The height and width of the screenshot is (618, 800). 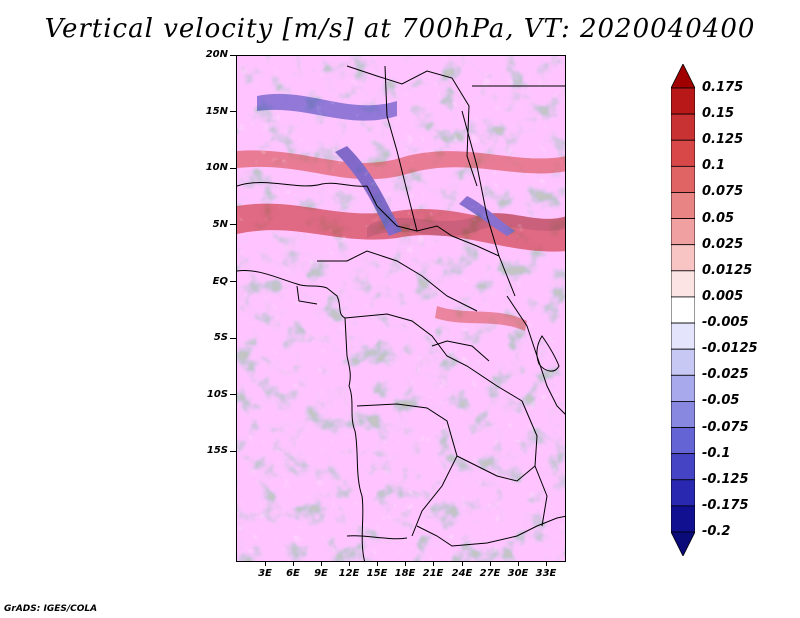 I want to click on lat-label-5s: 5S, so click(x=220, y=337).